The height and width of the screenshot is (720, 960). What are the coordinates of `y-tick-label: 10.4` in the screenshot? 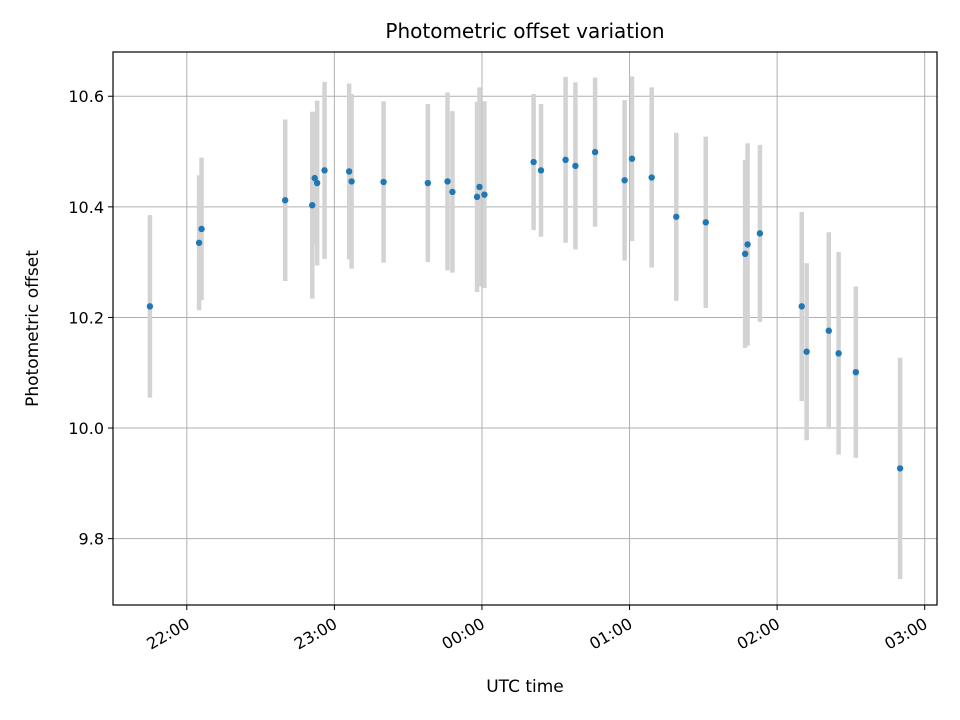 It's located at (86, 207).